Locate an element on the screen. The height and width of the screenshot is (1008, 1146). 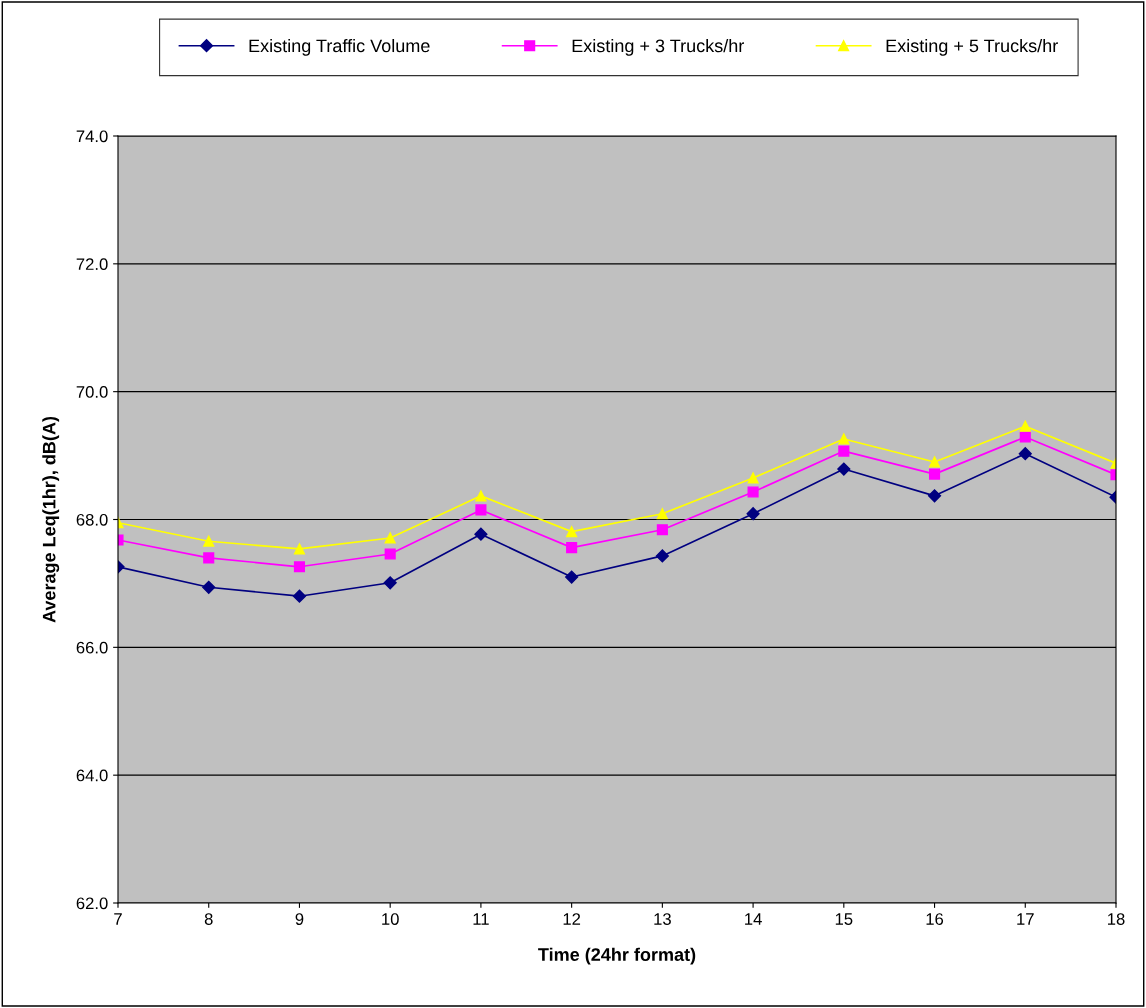
y-tick-label: 74.0 is located at coordinates (92, 136).